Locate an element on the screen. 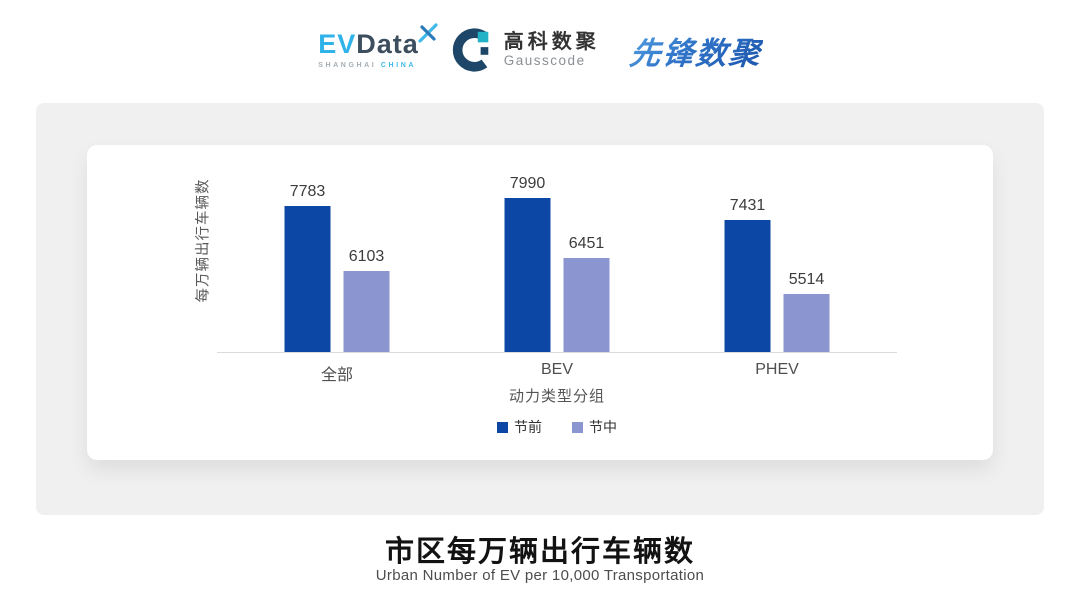  bar-节前-PHEV is located at coordinates (747, 286).